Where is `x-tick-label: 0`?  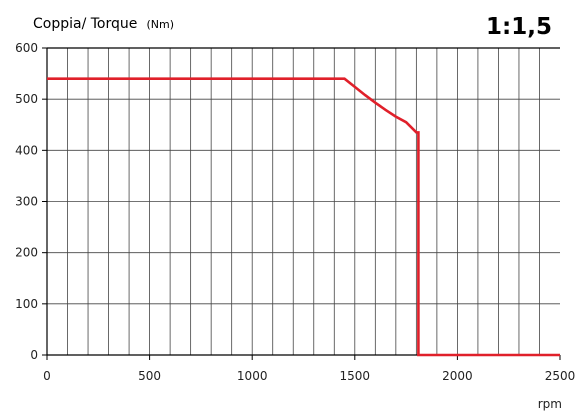 x-tick-label: 0 is located at coordinates (47, 376).